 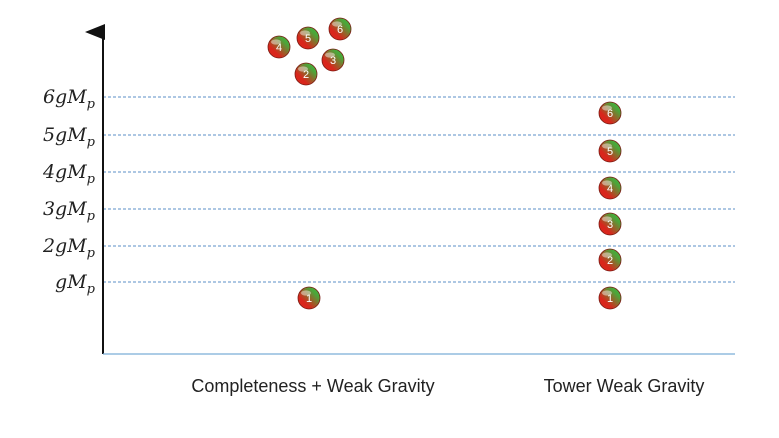 What do you see at coordinates (309, 163) in the screenshot?
I see `completeness-balls: 1 2 3 4 5 6` at bounding box center [309, 163].